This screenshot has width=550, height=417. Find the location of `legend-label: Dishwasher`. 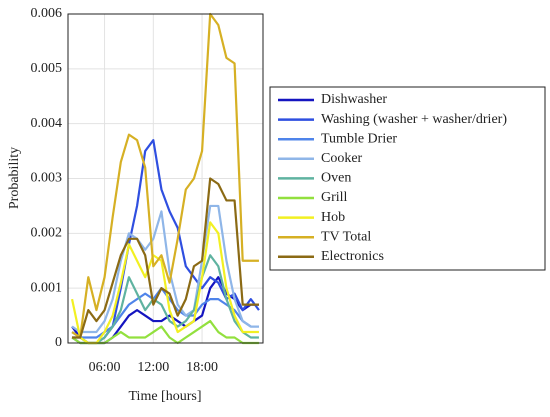

legend-label: Dishwasher is located at coordinates (354, 99).